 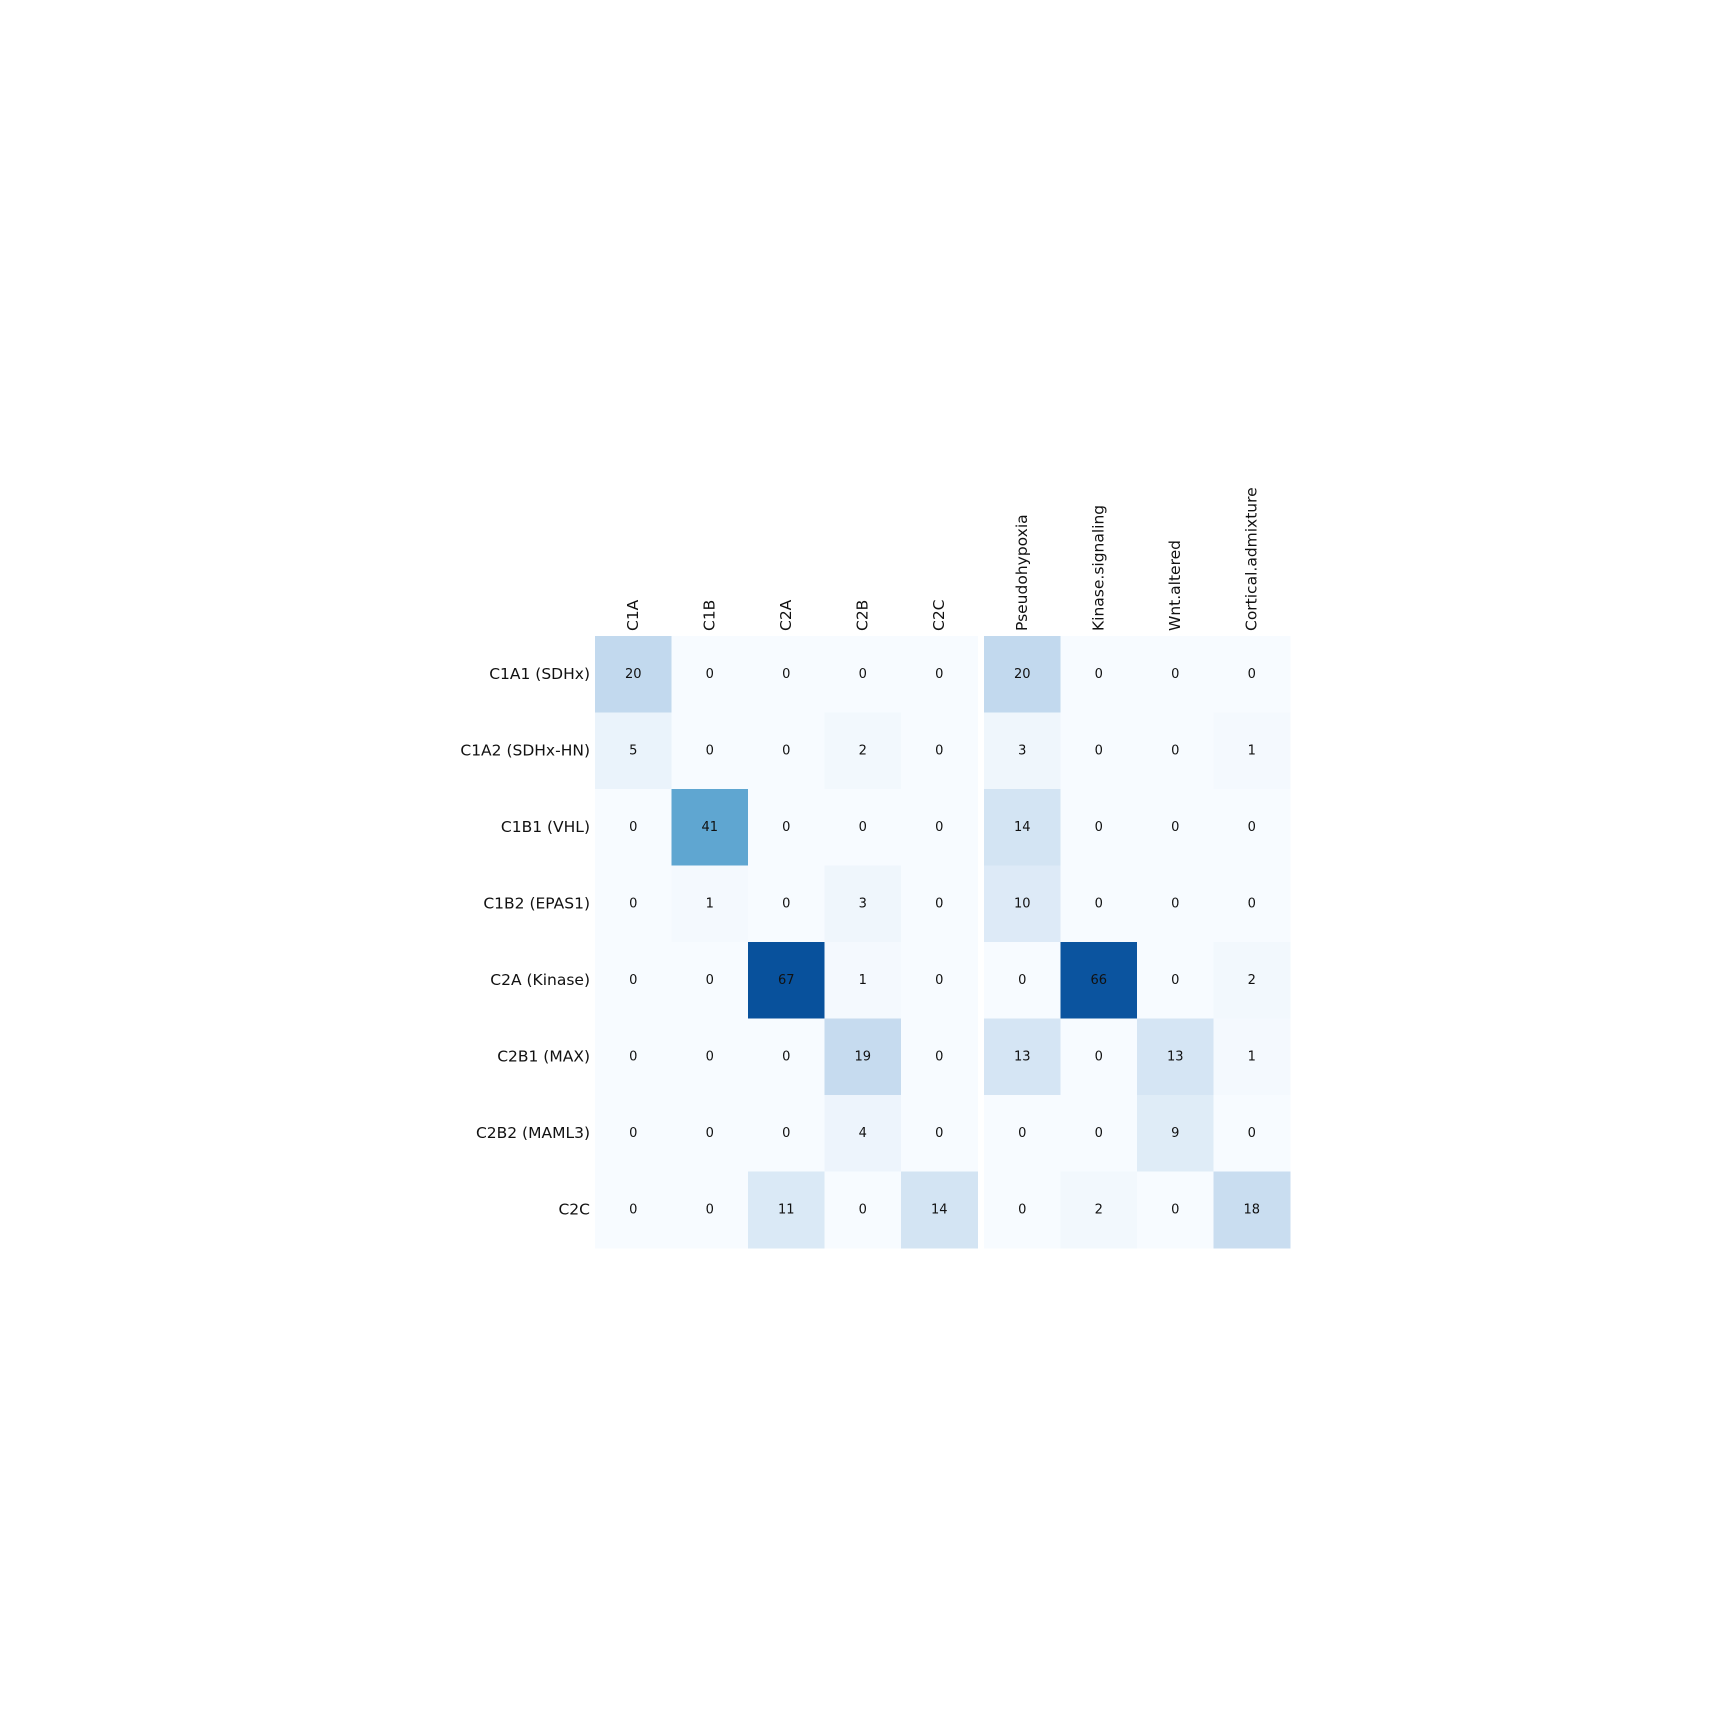 I want to click on cell-value-label: 20, so click(x=633, y=674).